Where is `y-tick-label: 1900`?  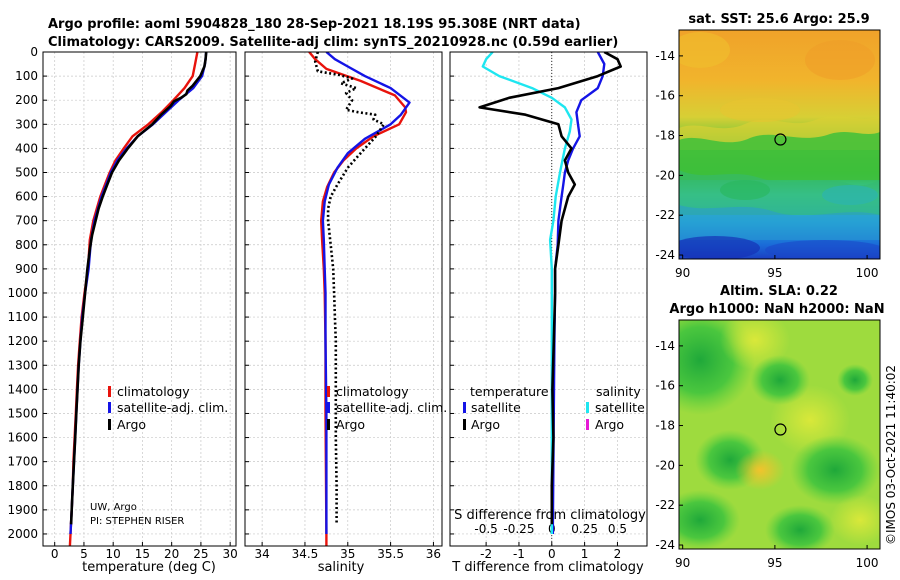
y-tick-label: 1900 is located at coordinates (22, 510).